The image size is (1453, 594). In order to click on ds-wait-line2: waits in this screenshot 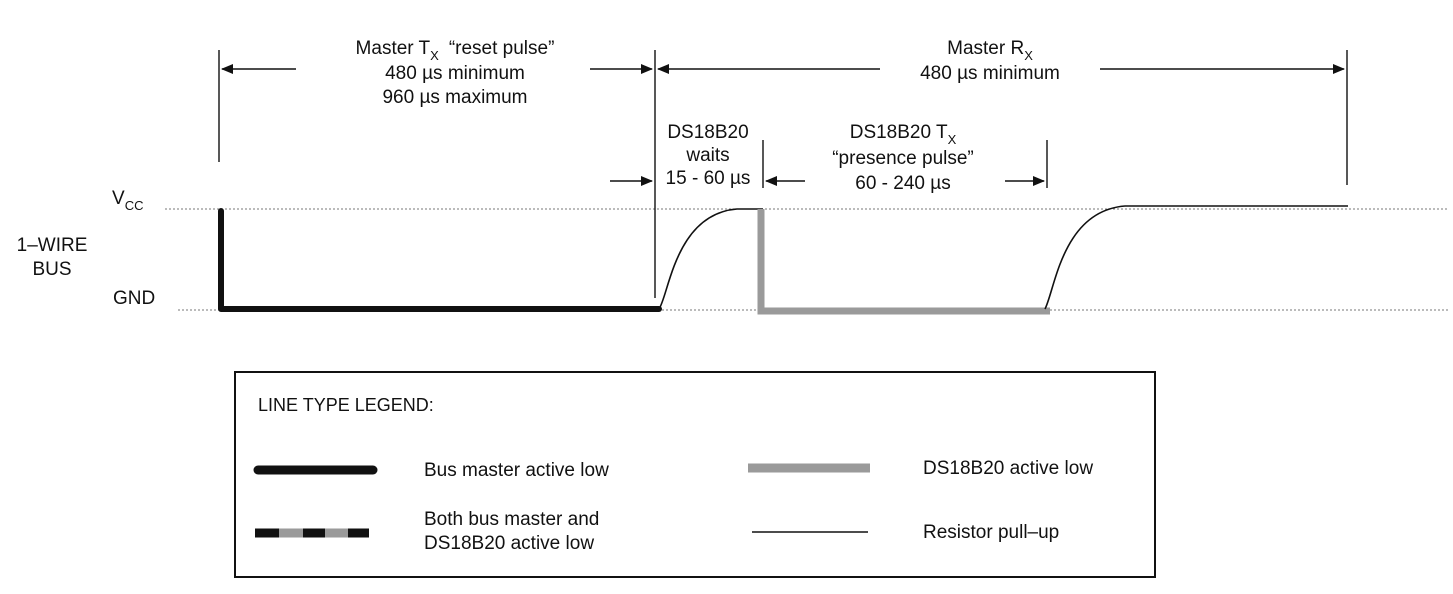, I will do `click(707, 155)`.